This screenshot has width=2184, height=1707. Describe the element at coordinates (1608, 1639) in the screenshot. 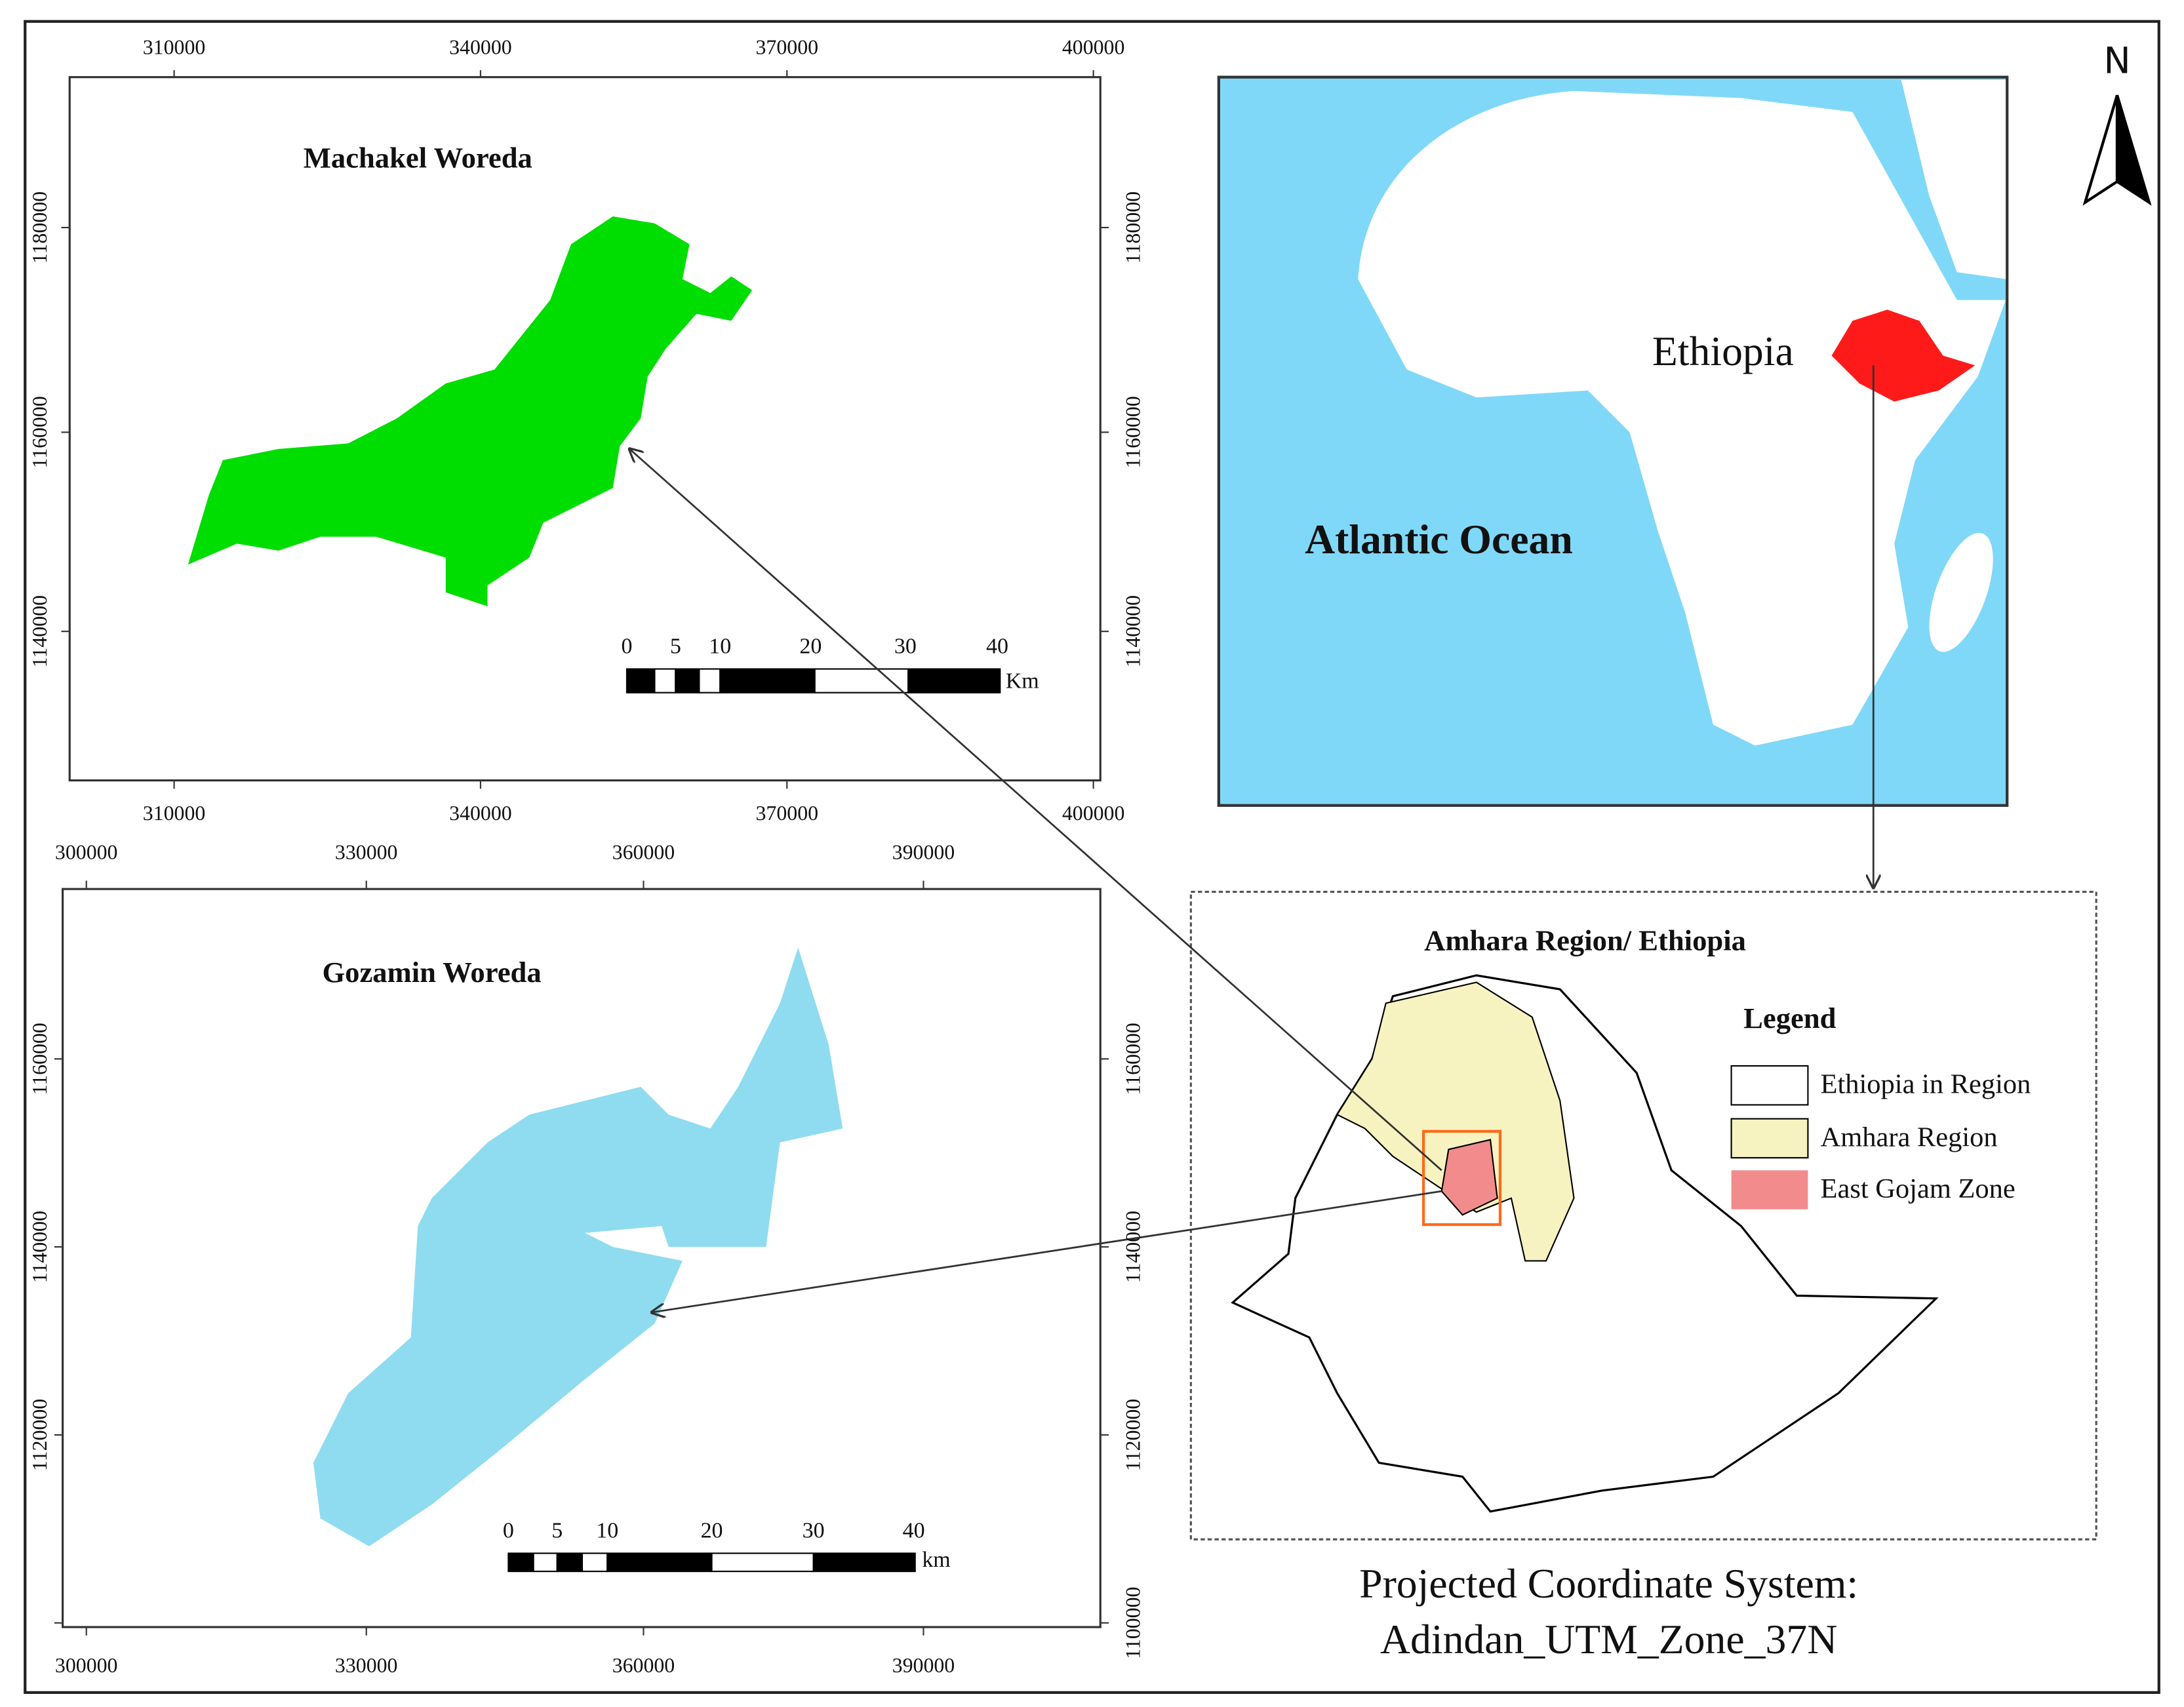

I see `projection-line: Adindan_UTM_Zone_37N` at that location.